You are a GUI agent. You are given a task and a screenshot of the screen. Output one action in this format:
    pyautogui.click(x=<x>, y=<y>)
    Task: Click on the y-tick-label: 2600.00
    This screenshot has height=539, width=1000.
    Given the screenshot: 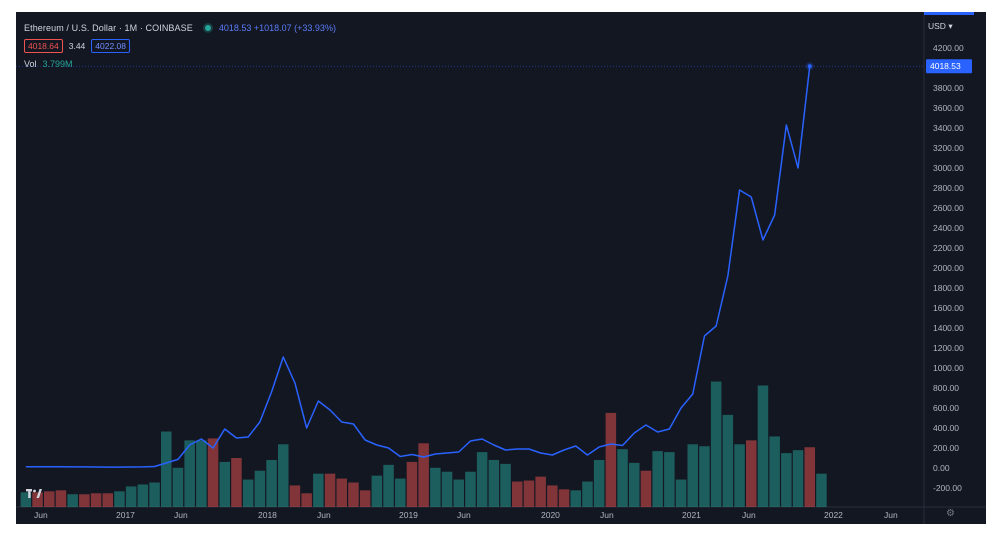 What is the action you would take?
    pyautogui.click(x=948, y=208)
    